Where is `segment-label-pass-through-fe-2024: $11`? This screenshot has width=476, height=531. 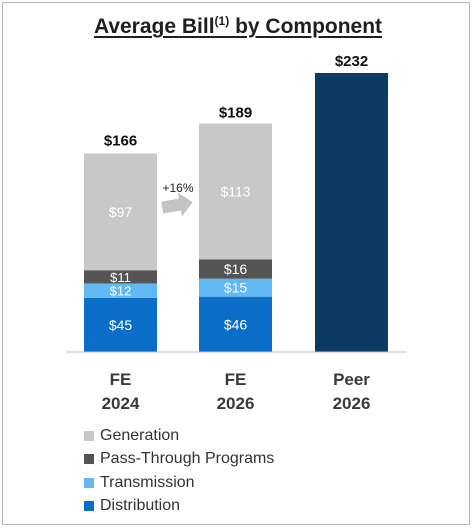
segment-label-pass-through-fe-2024: $11 is located at coordinates (120, 277).